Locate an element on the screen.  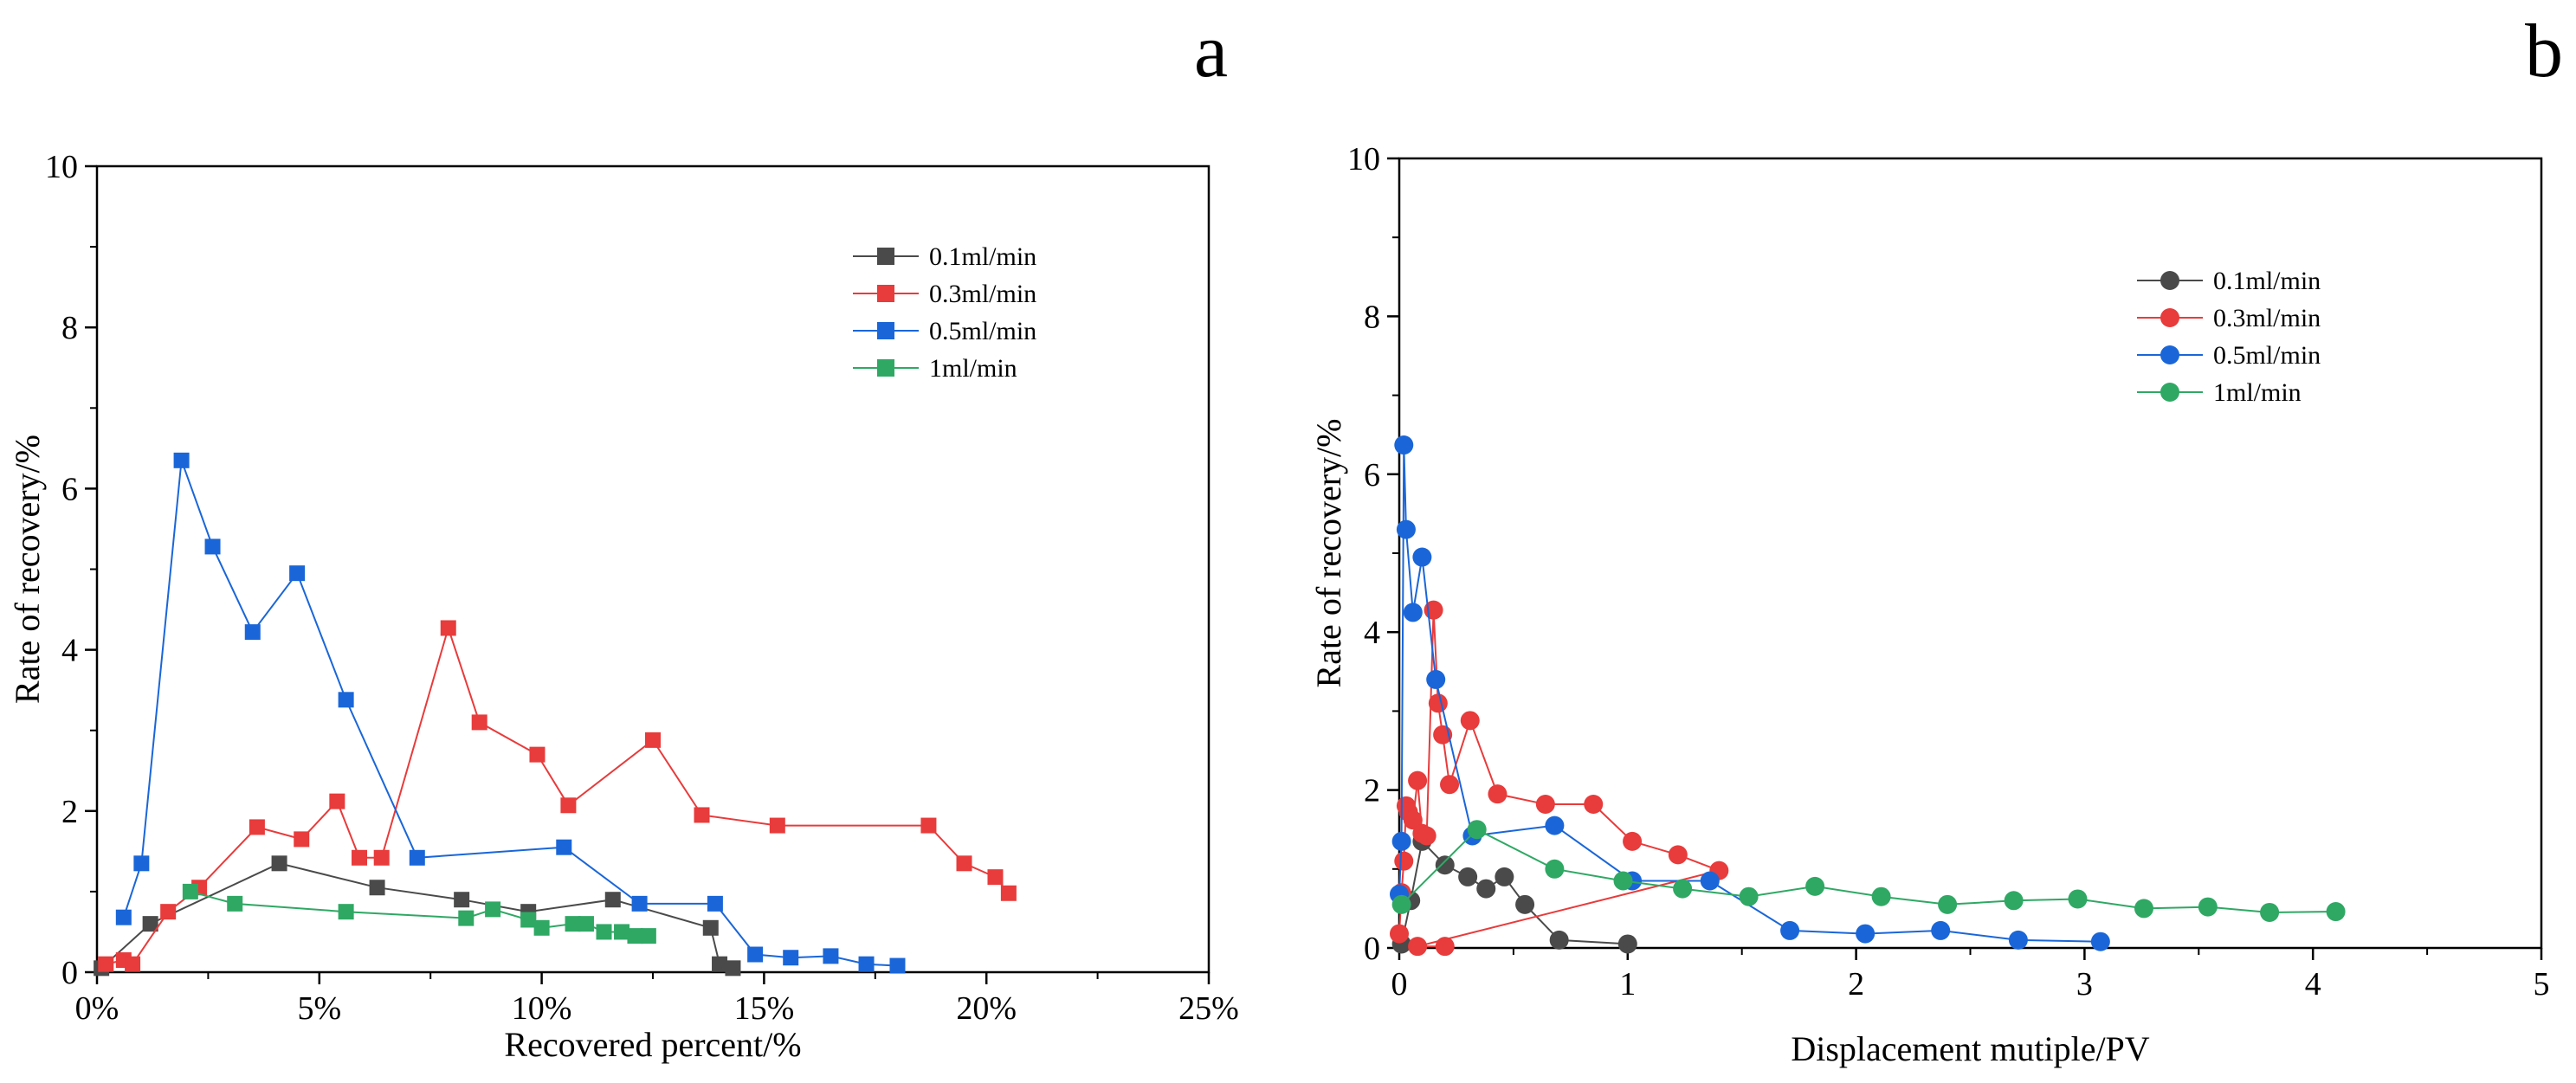
x-tick-label: 10% is located at coordinates (542, 1008).